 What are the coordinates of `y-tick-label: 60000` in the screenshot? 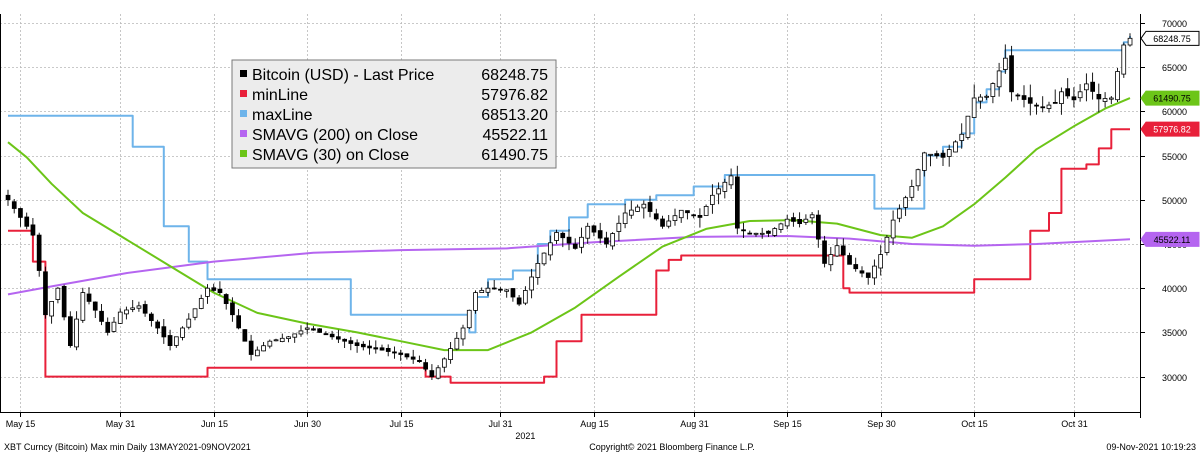 It's located at (1174, 112).